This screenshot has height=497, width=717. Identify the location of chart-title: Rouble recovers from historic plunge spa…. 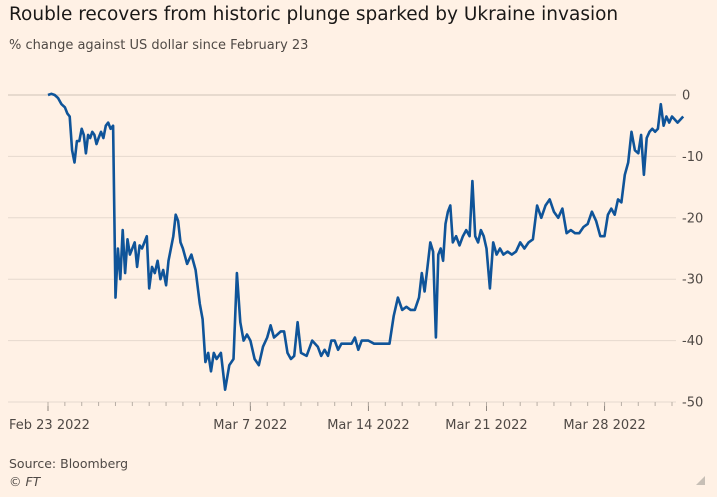
(314, 14).